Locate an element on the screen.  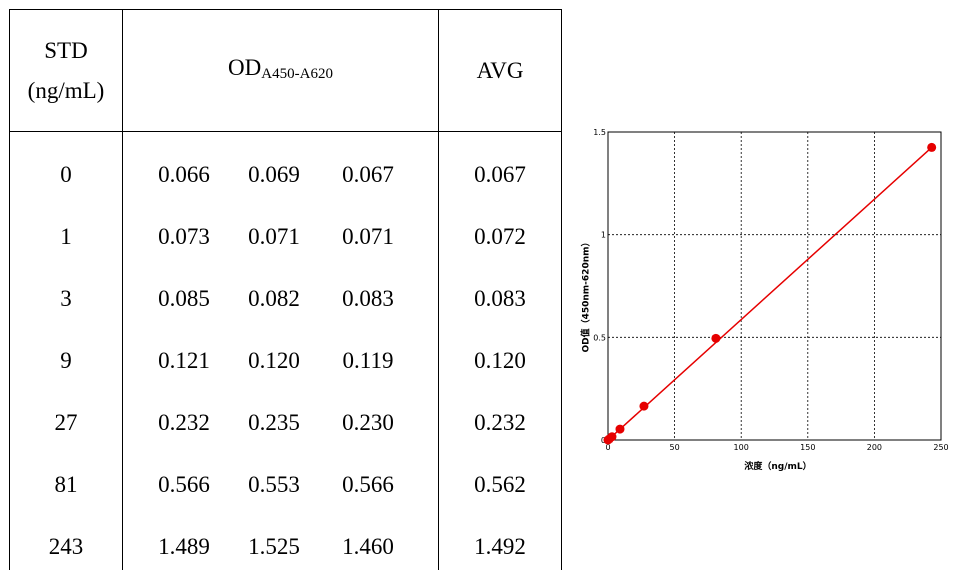
x-tick-label: 100 is located at coordinates (741, 447).